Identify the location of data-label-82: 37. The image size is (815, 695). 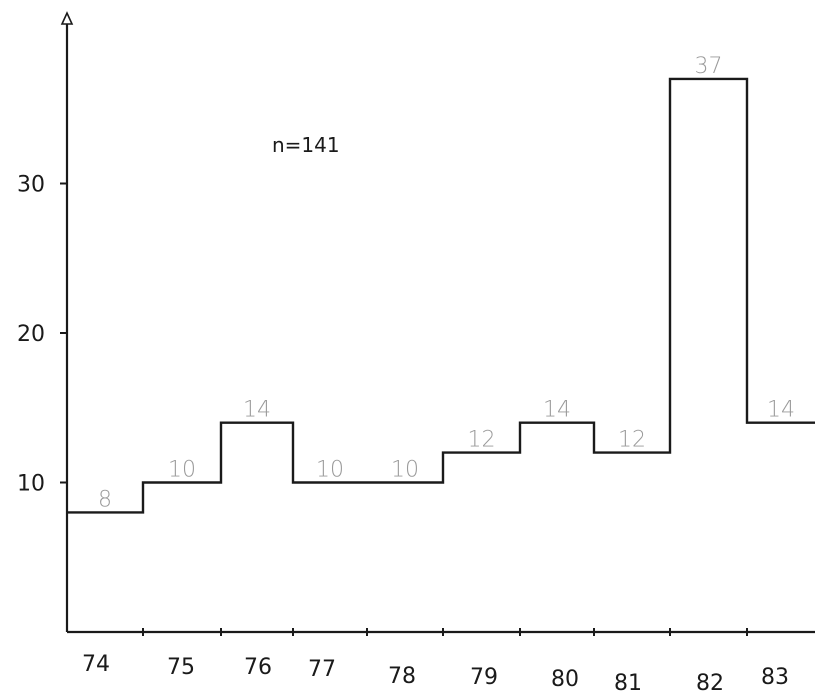
(709, 66).